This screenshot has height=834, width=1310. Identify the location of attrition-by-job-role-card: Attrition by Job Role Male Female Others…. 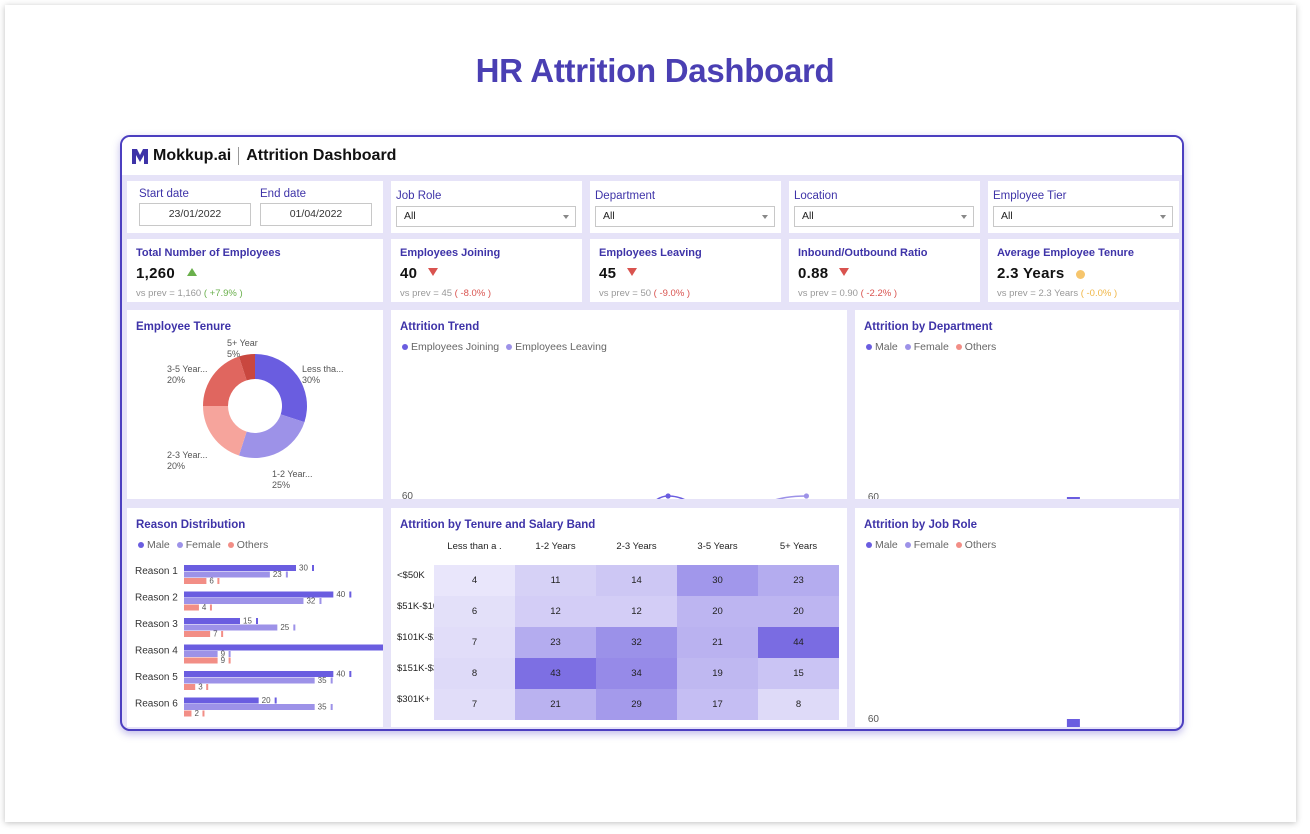
(1017, 617).